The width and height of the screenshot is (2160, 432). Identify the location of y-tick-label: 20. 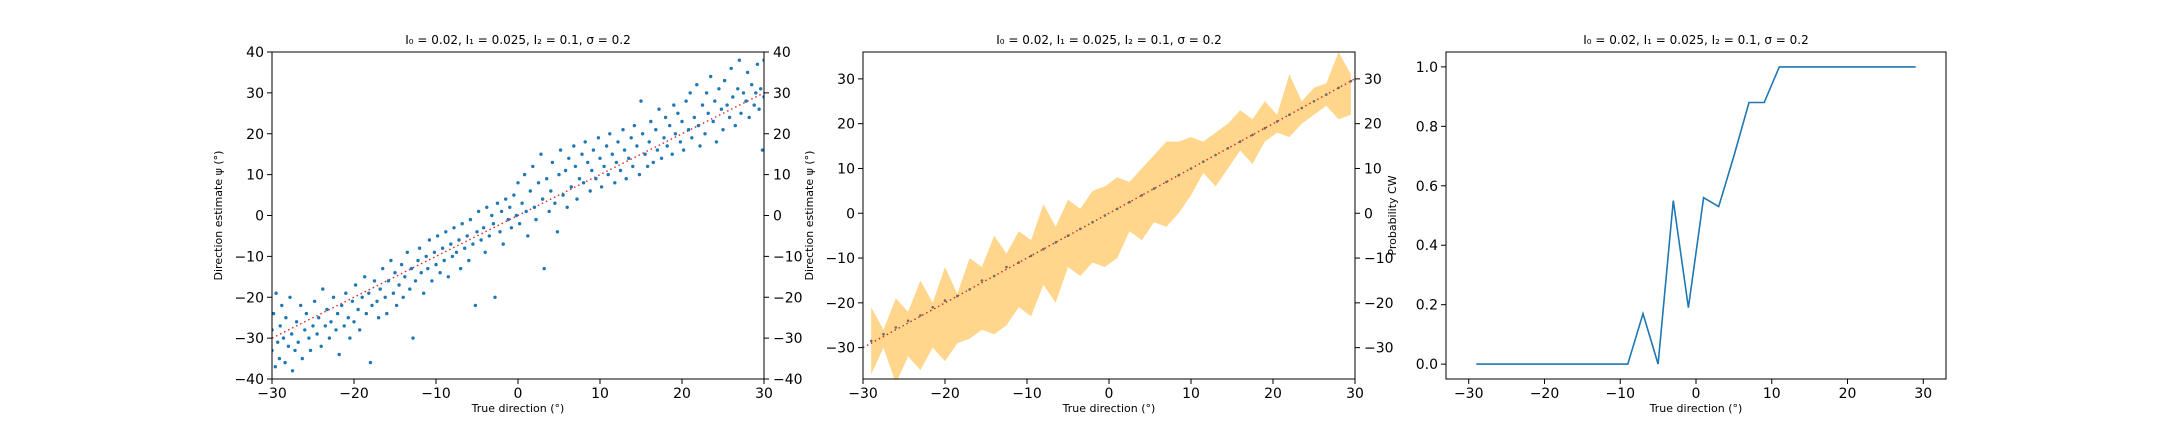
(846, 125).